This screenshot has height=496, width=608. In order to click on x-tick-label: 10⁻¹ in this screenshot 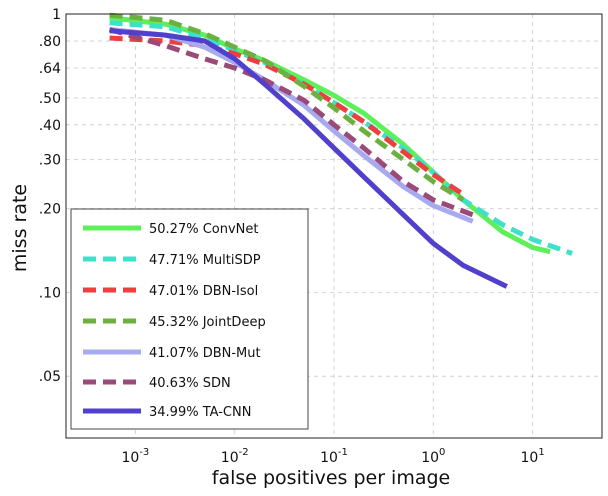, I will do `click(334, 456)`.